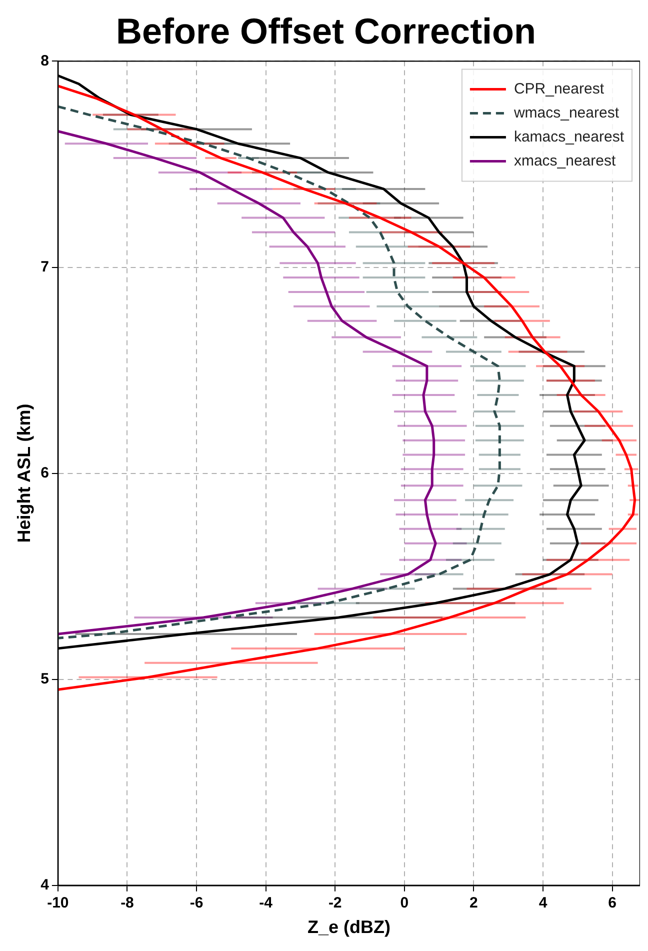 The image size is (648, 951). I want to click on x-tick-label: -8, so click(127, 903).